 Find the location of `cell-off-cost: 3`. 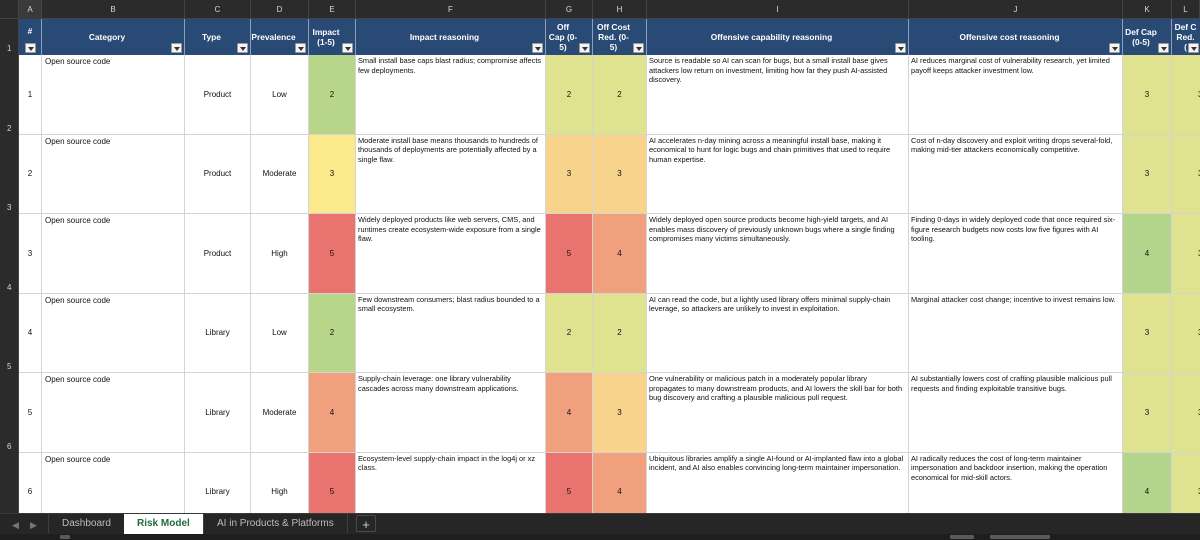

cell-off-cost: 3 is located at coordinates (620, 174).